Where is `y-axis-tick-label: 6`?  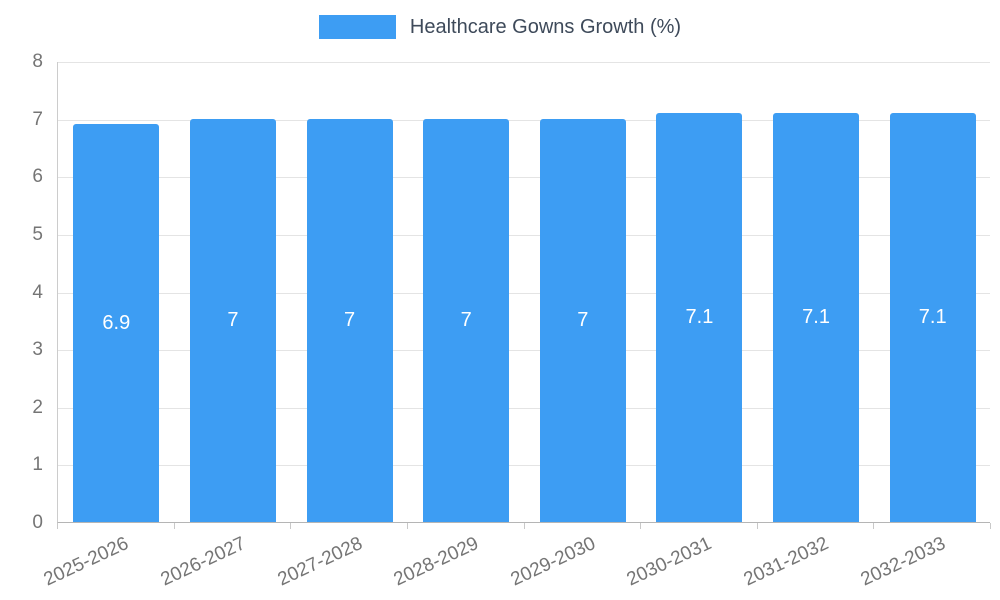 y-axis-tick-label: 6 is located at coordinates (37, 177).